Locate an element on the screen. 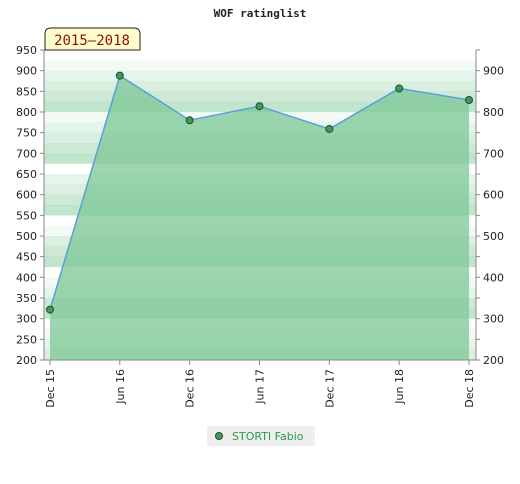  y-tick-label: 950 is located at coordinates (26, 50).